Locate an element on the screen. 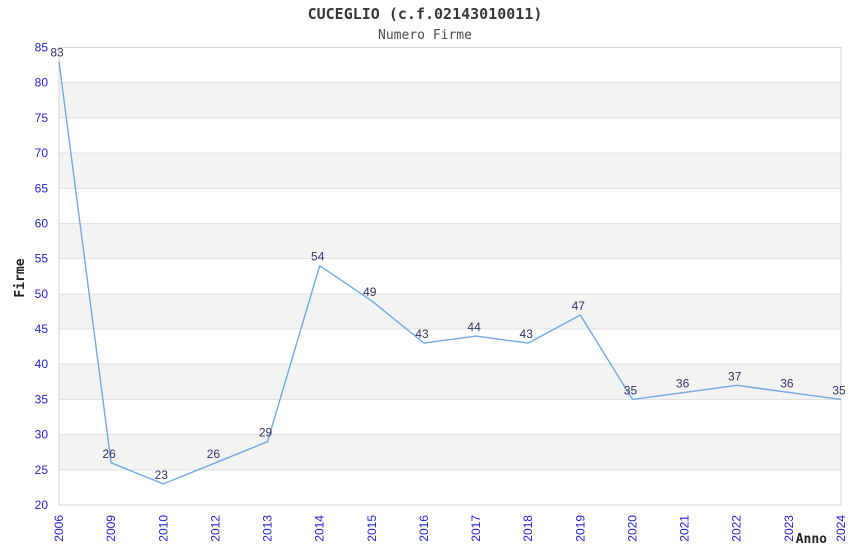  y-tick-label: 70 is located at coordinates (42, 153).